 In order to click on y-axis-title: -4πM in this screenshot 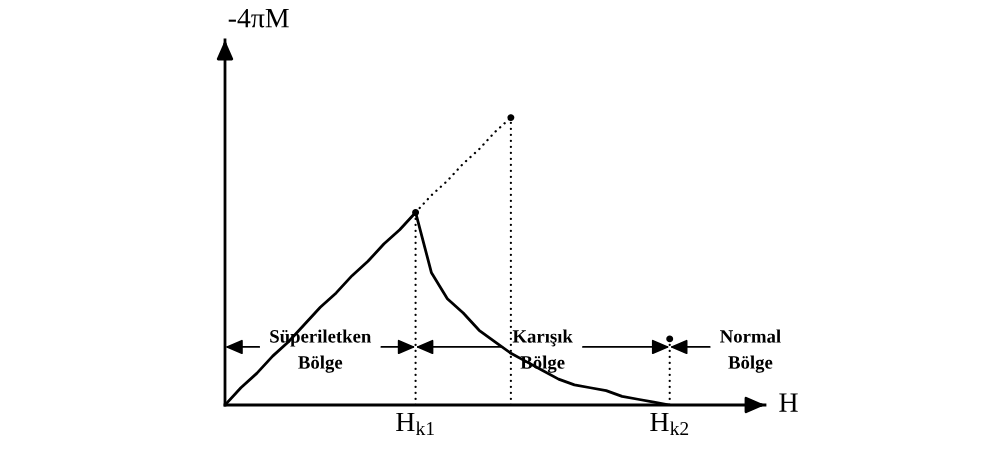, I will do `click(258, 18)`.